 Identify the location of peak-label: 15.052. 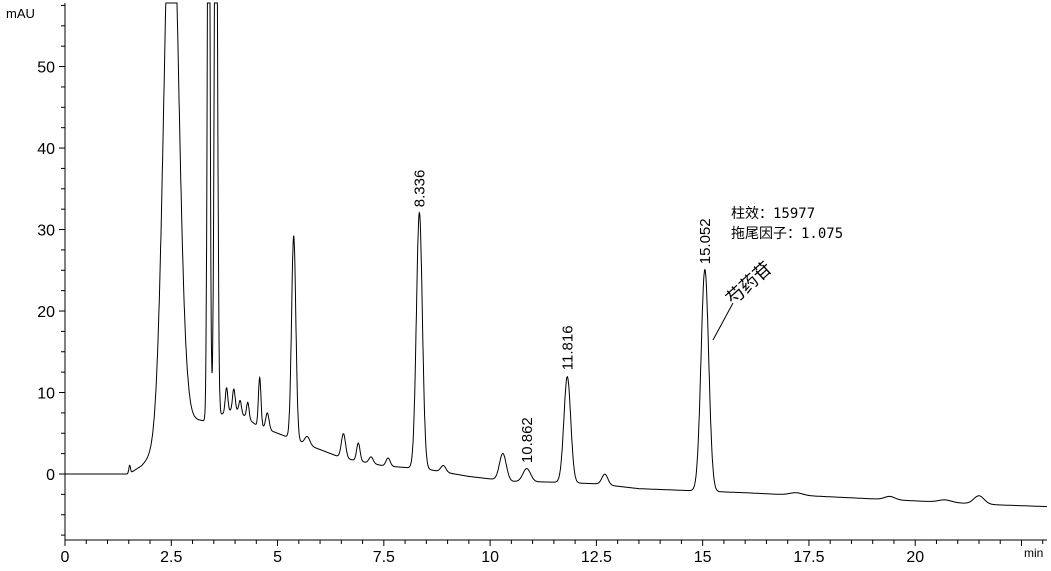
(705, 241).